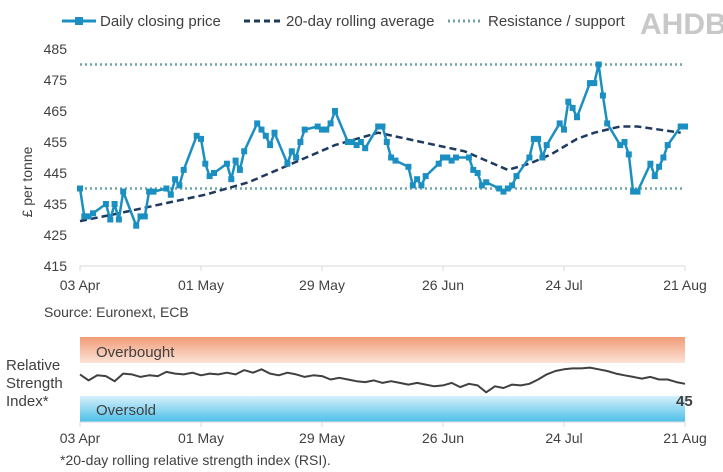 This screenshot has width=723, height=472. I want to click on rsi-title-line-1: Relative, so click(33, 365).